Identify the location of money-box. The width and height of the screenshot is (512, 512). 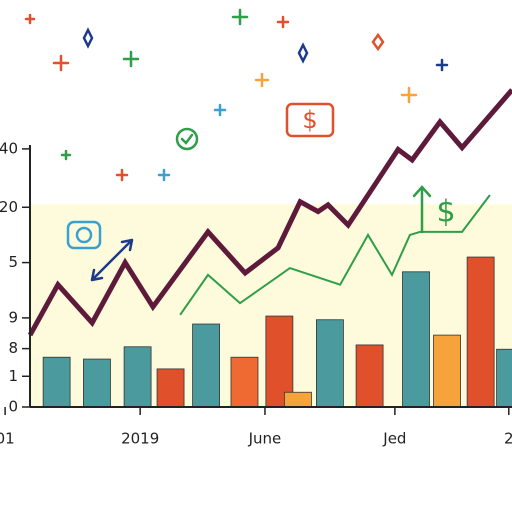
(310, 120).